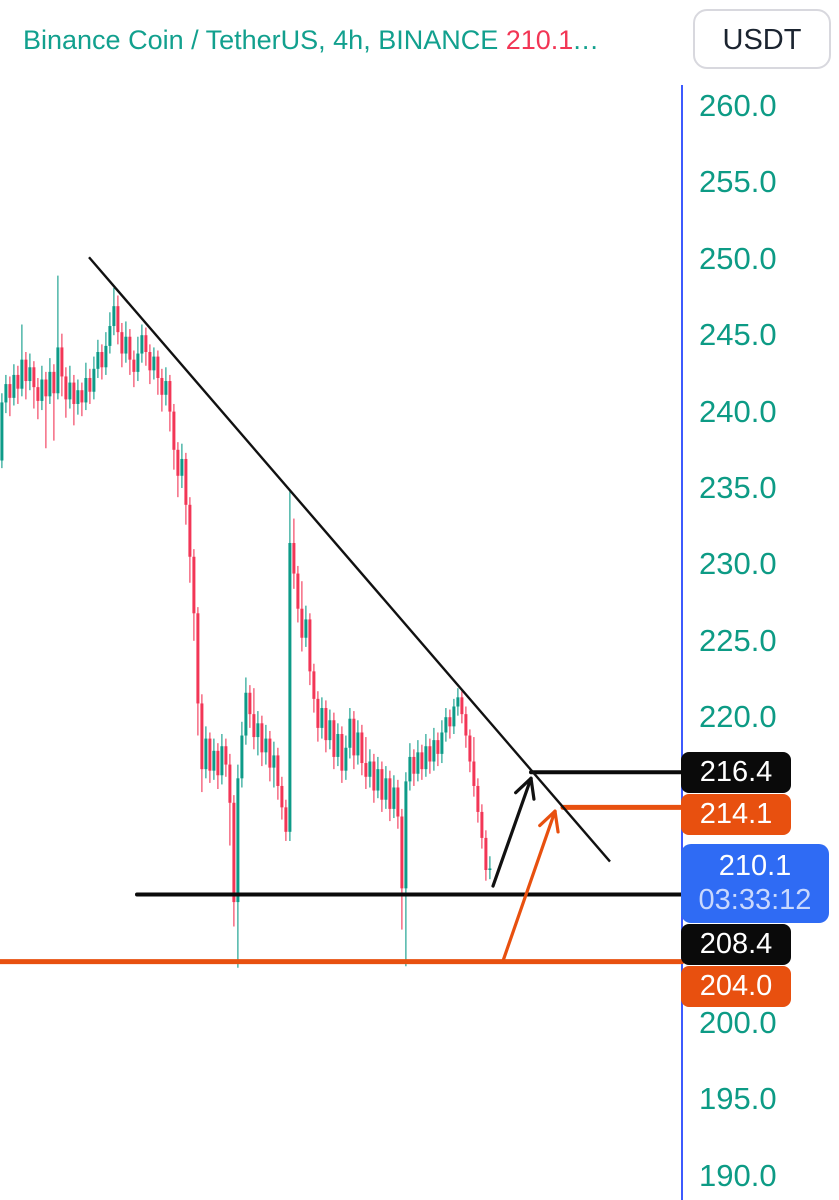 The width and height of the screenshot is (839, 1200). What do you see at coordinates (738, 717) in the screenshot?
I see `price-tick-label: 220.0` at bounding box center [738, 717].